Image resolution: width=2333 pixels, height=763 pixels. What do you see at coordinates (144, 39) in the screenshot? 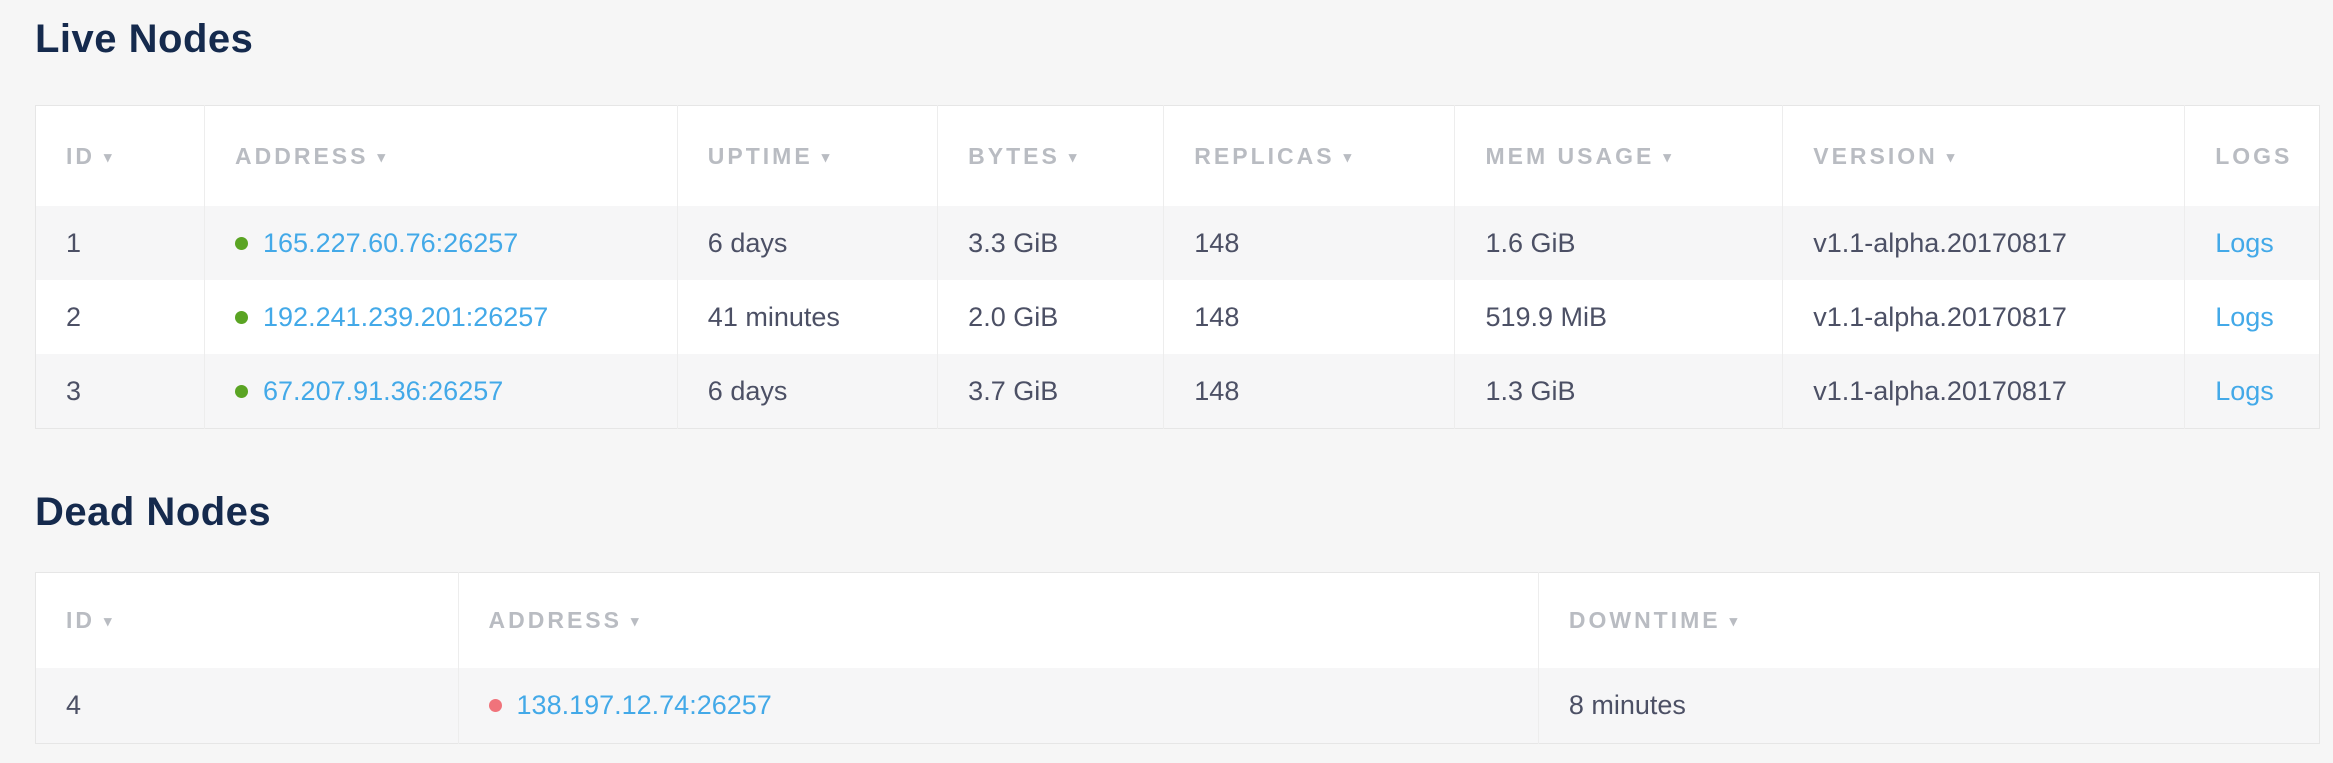
I see `live-nodes-title: Live Nodes` at bounding box center [144, 39].